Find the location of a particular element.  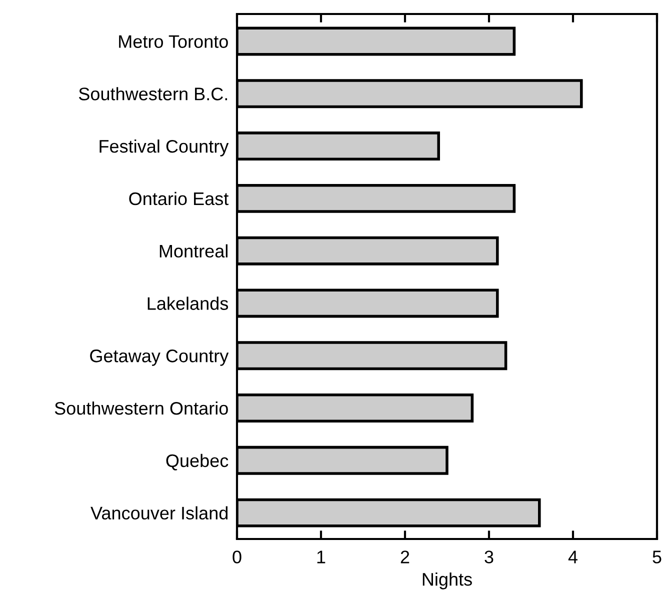

y-tick-label: Quebec is located at coordinates (197, 462).